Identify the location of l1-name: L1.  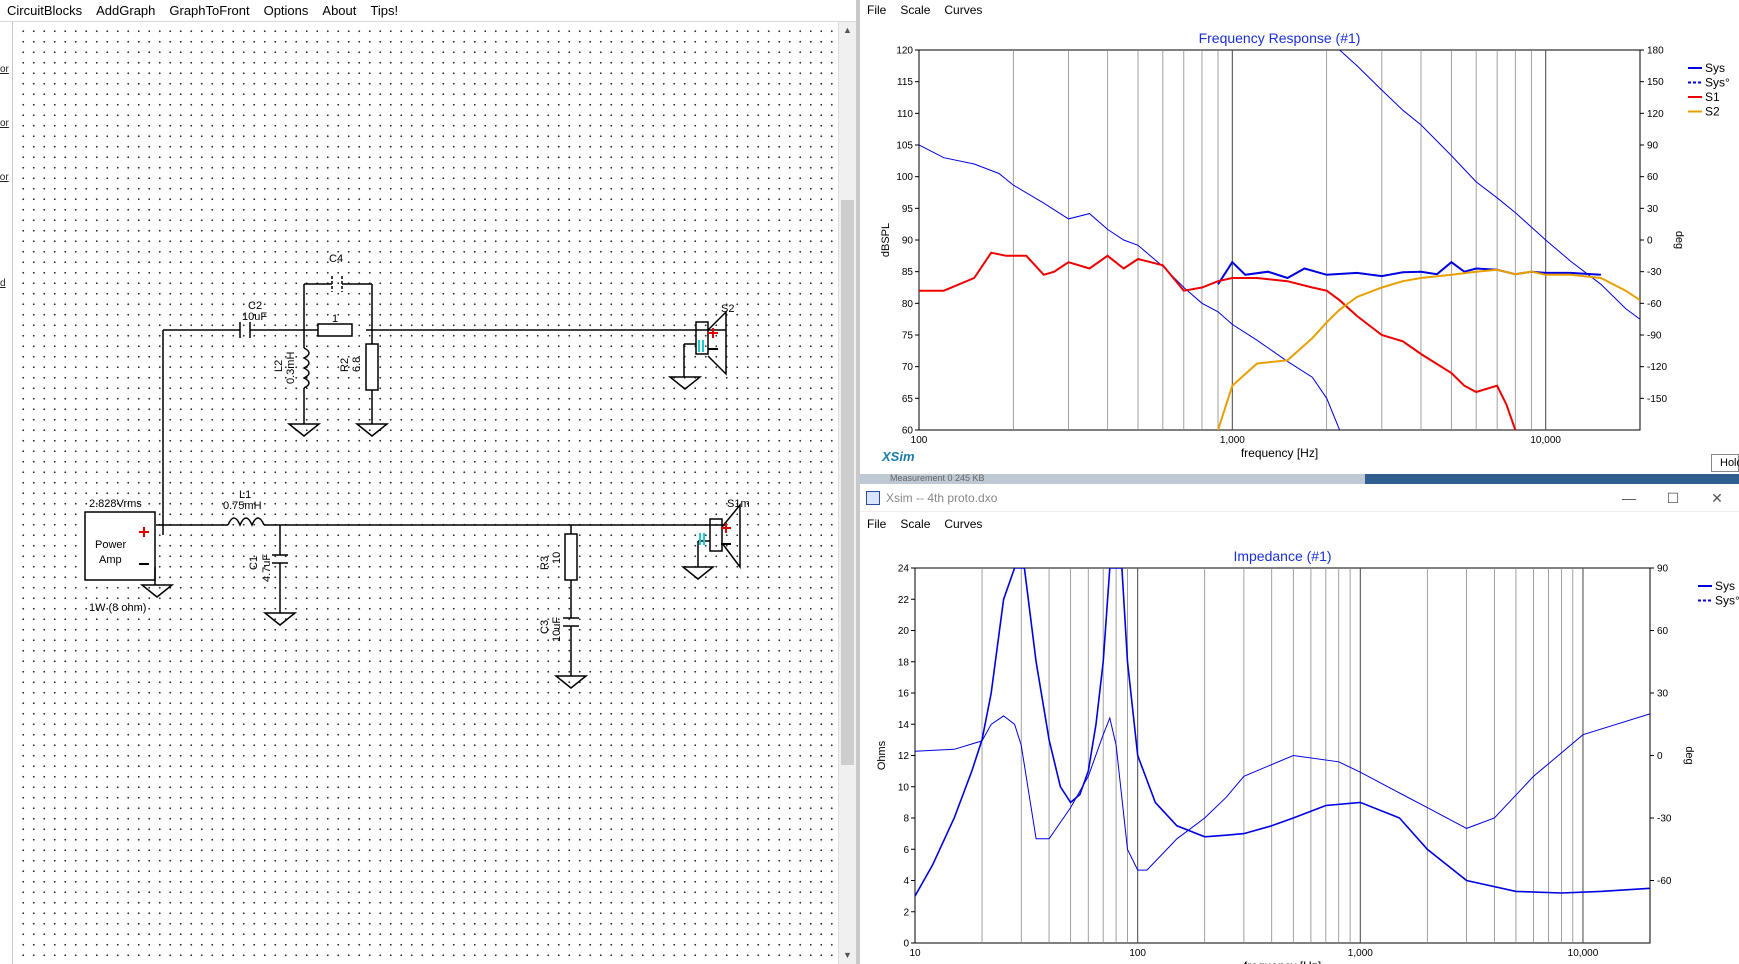
(245, 495).